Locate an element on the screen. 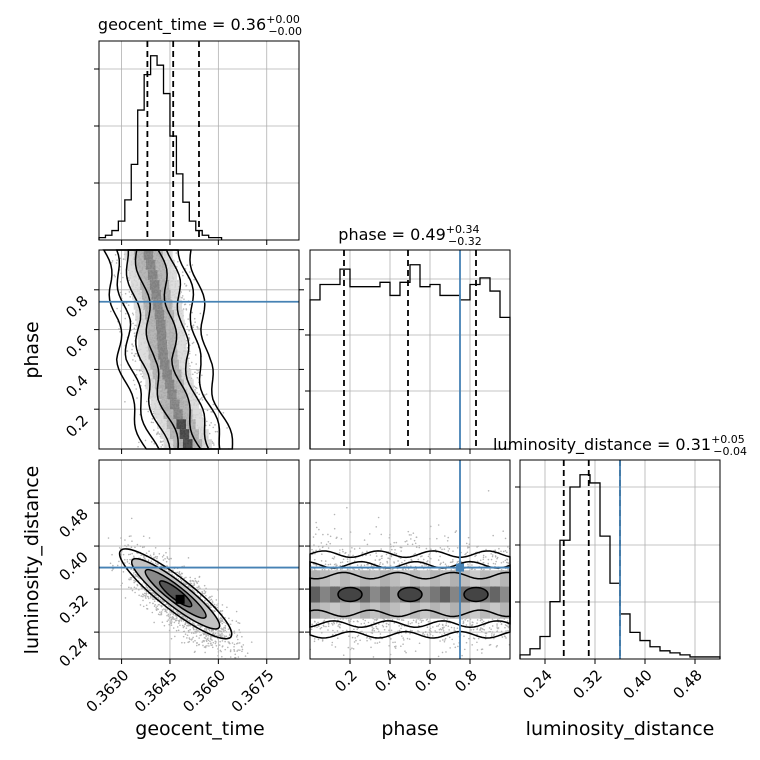 The image size is (760, 760). histogram-phase is located at coordinates (408, 351).